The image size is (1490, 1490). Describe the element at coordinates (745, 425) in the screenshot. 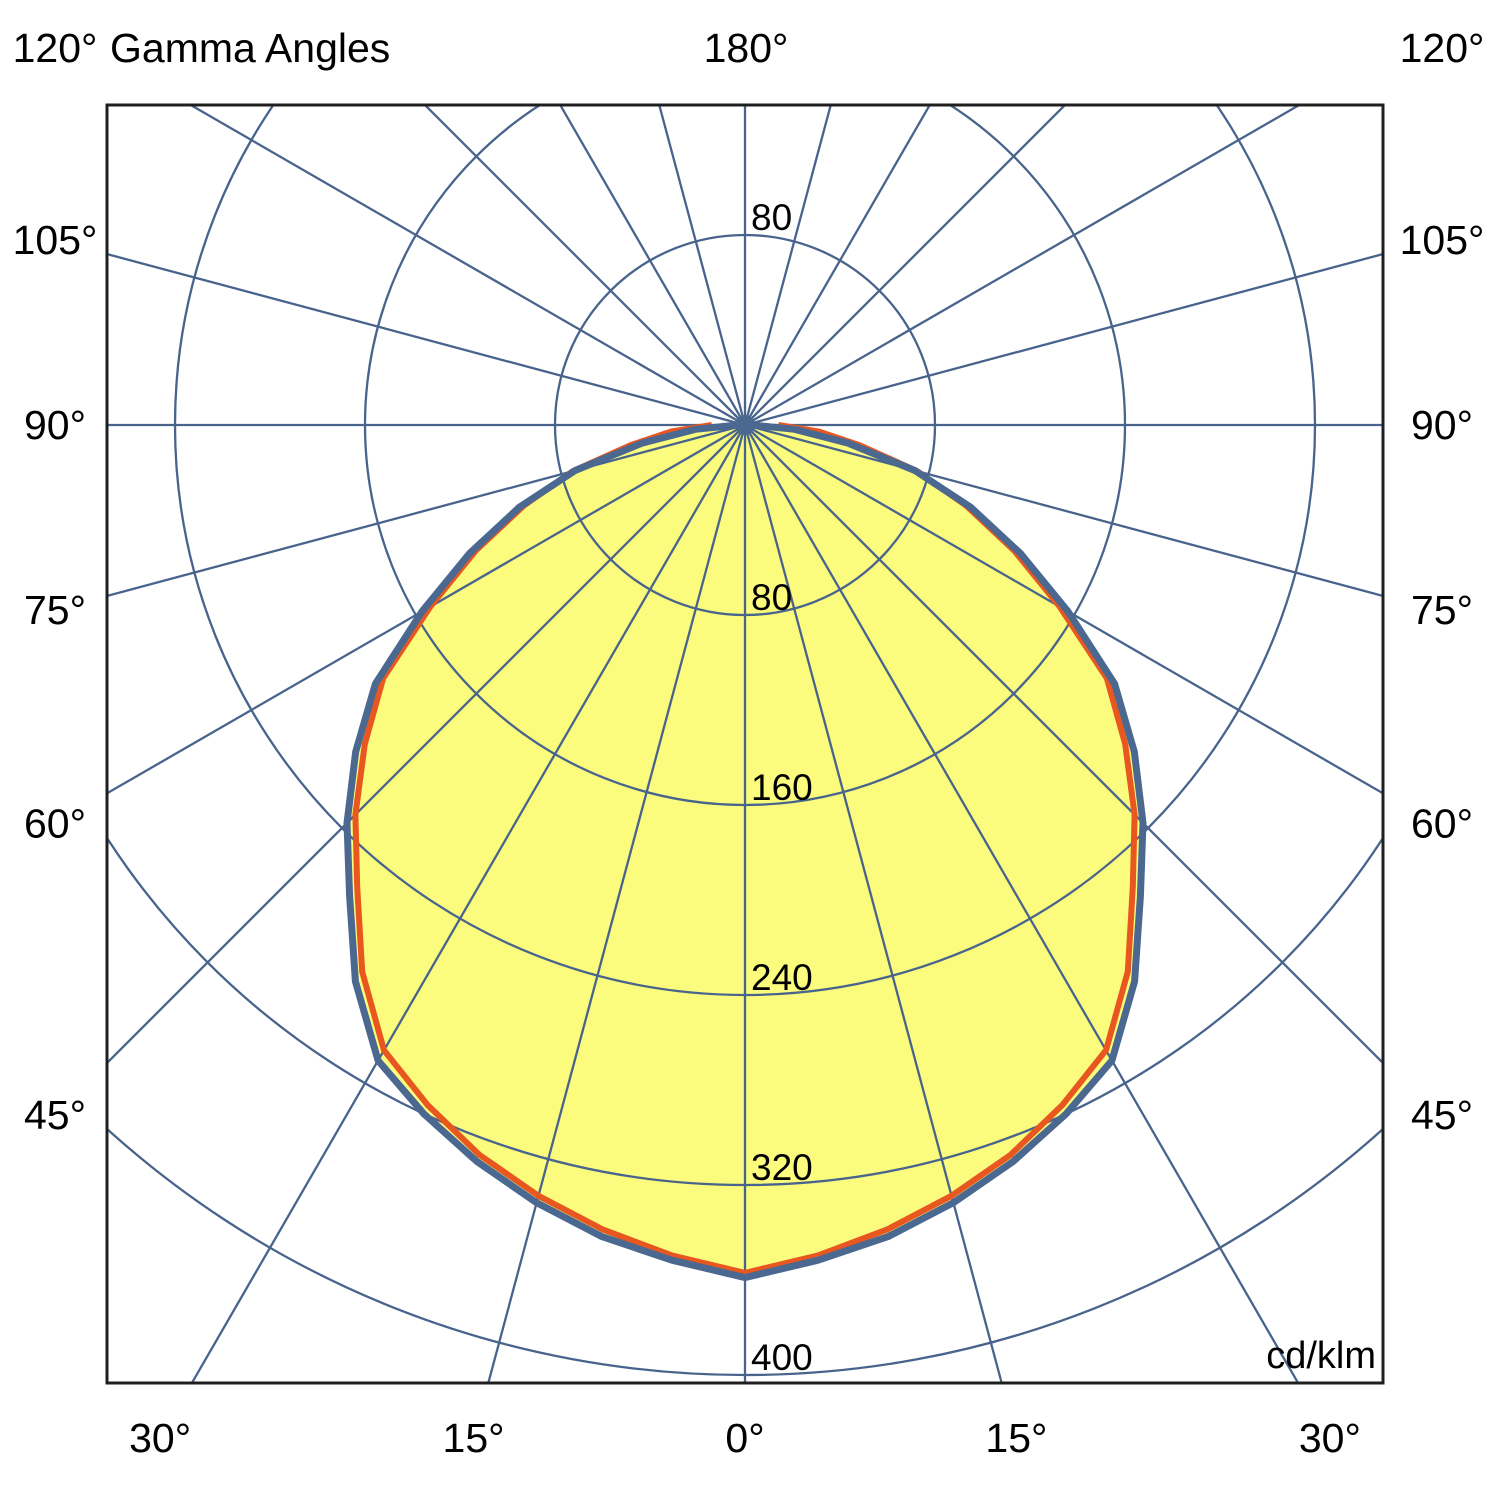

I see `polar-origin-dot` at that location.